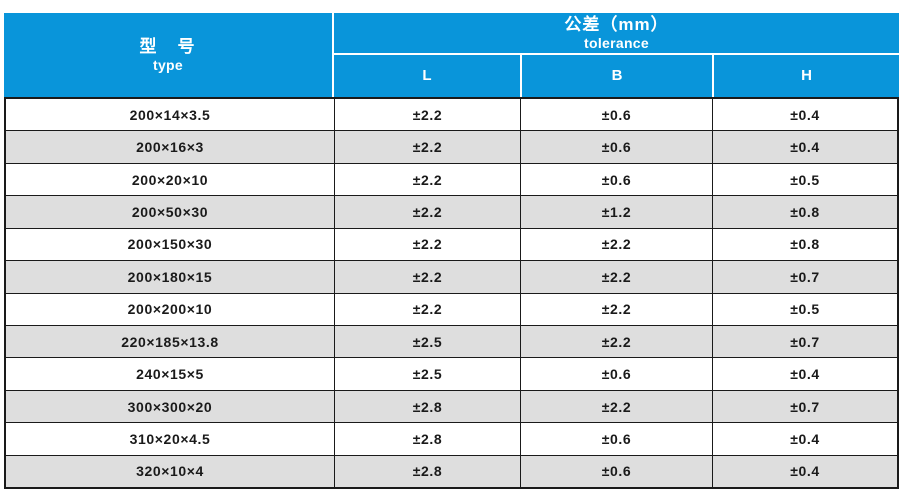 Image resolution: width=904 pixels, height=497 pixels. I want to click on type-cell: 320×10×4, so click(170, 471).